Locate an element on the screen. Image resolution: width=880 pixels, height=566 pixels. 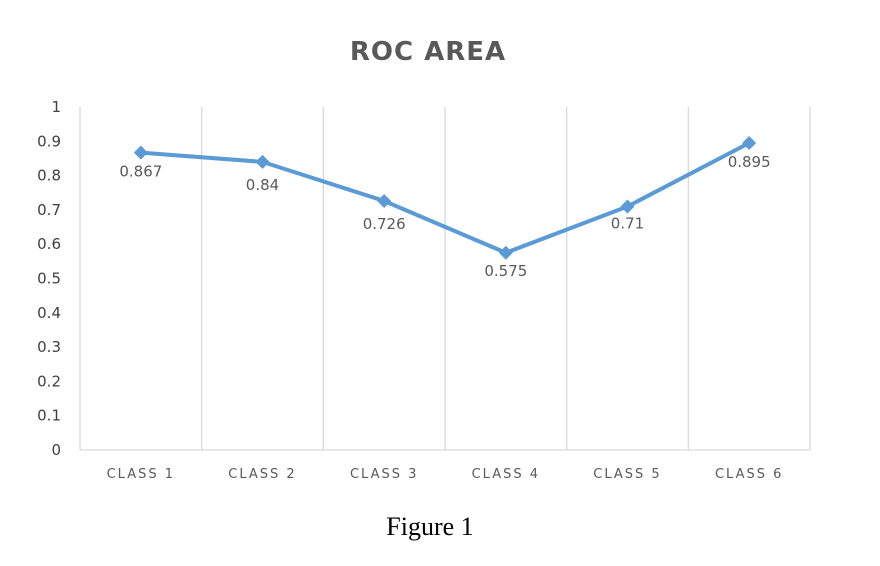
data-label: 0.726 is located at coordinates (384, 224).